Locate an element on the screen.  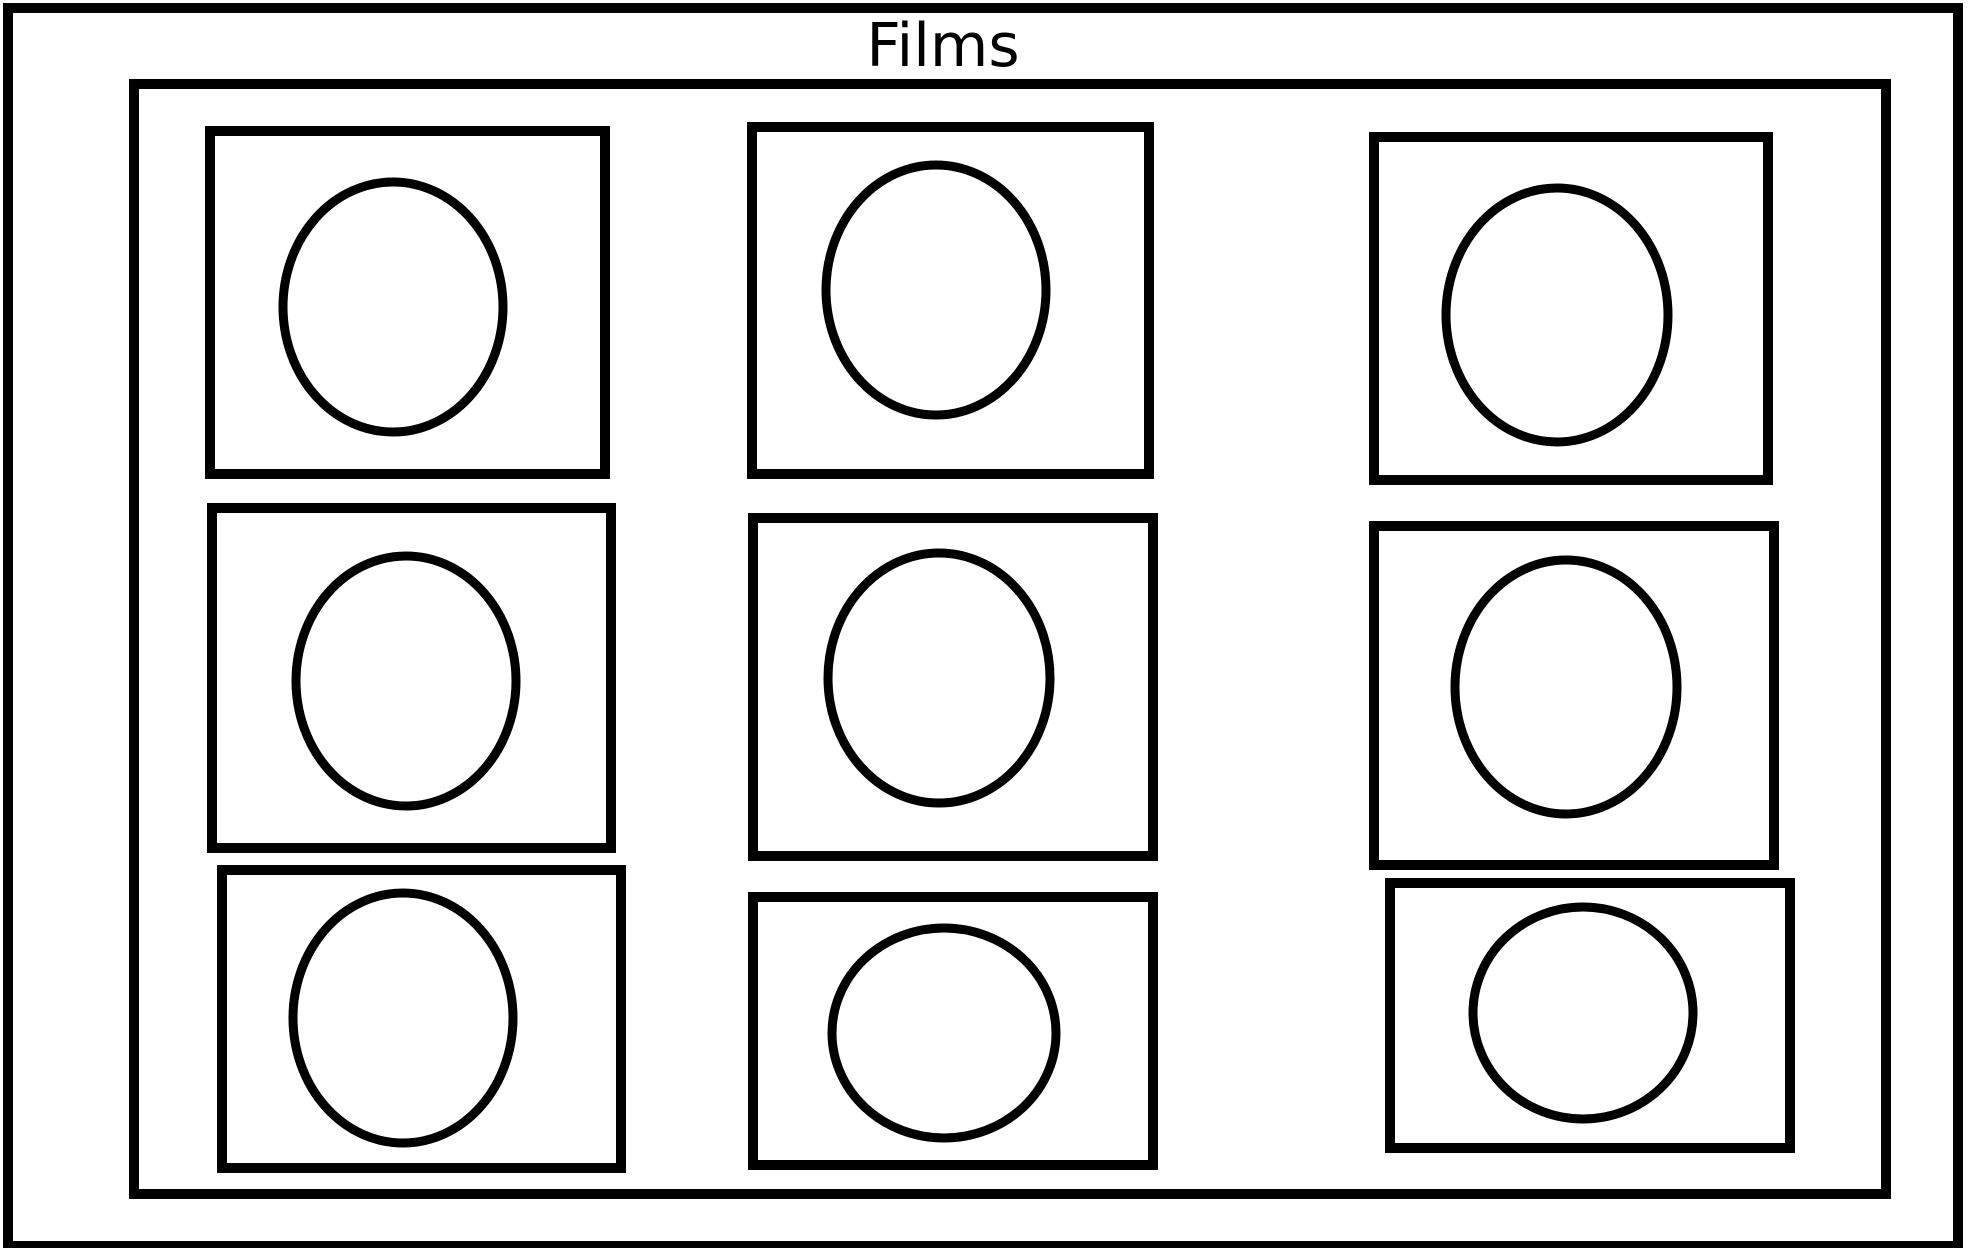
page-title: Films is located at coordinates (942, 46).